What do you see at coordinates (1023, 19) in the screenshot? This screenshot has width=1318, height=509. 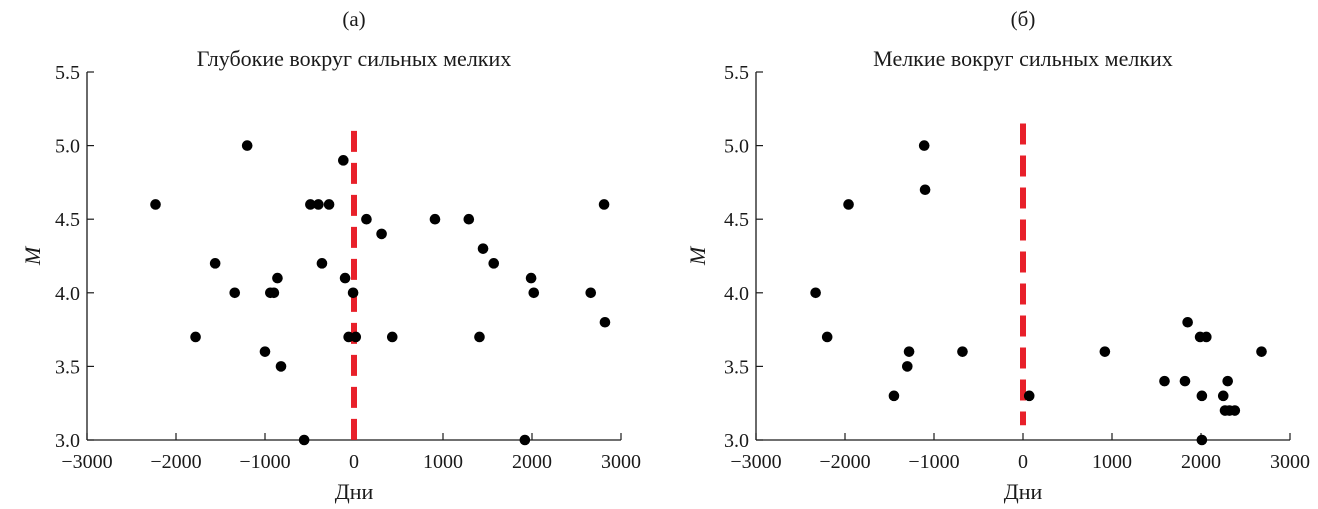 I see `panel-label: (б)` at bounding box center [1023, 19].